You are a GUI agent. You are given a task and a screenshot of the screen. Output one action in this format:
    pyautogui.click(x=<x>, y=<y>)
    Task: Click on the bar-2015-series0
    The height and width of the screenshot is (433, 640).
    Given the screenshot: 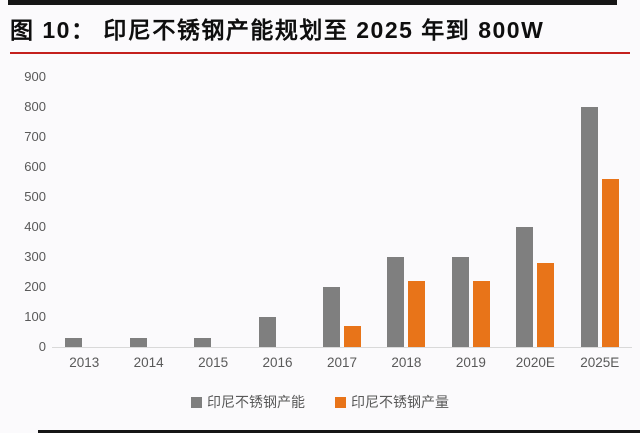 What is the action you would take?
    pyautogui.click(x=203, y=342)
    